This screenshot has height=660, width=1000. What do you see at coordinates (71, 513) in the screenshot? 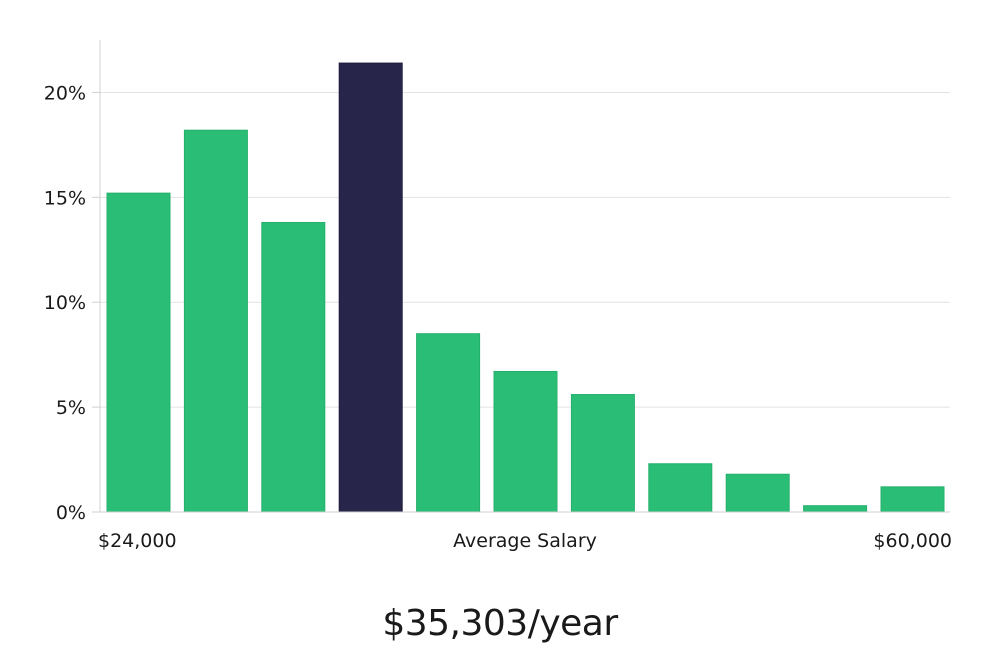
I see `y-tick-label: 0%` at bounding box center [71, 513].